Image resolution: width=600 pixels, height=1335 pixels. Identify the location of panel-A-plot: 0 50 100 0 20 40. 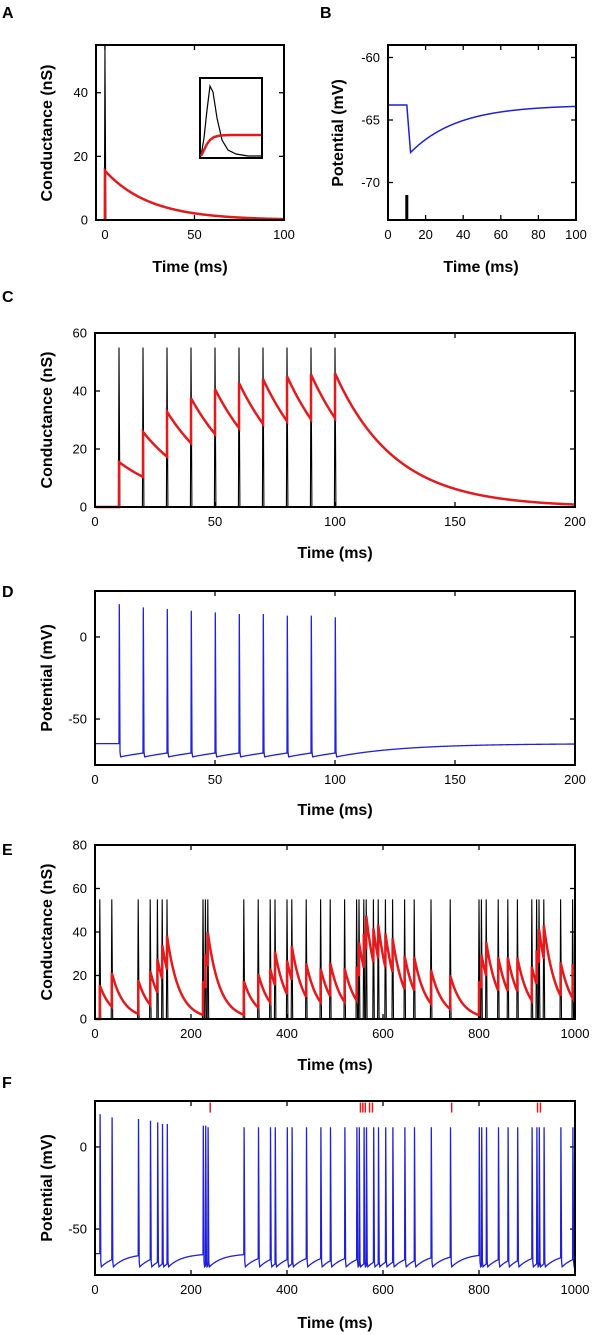
(184, 143).